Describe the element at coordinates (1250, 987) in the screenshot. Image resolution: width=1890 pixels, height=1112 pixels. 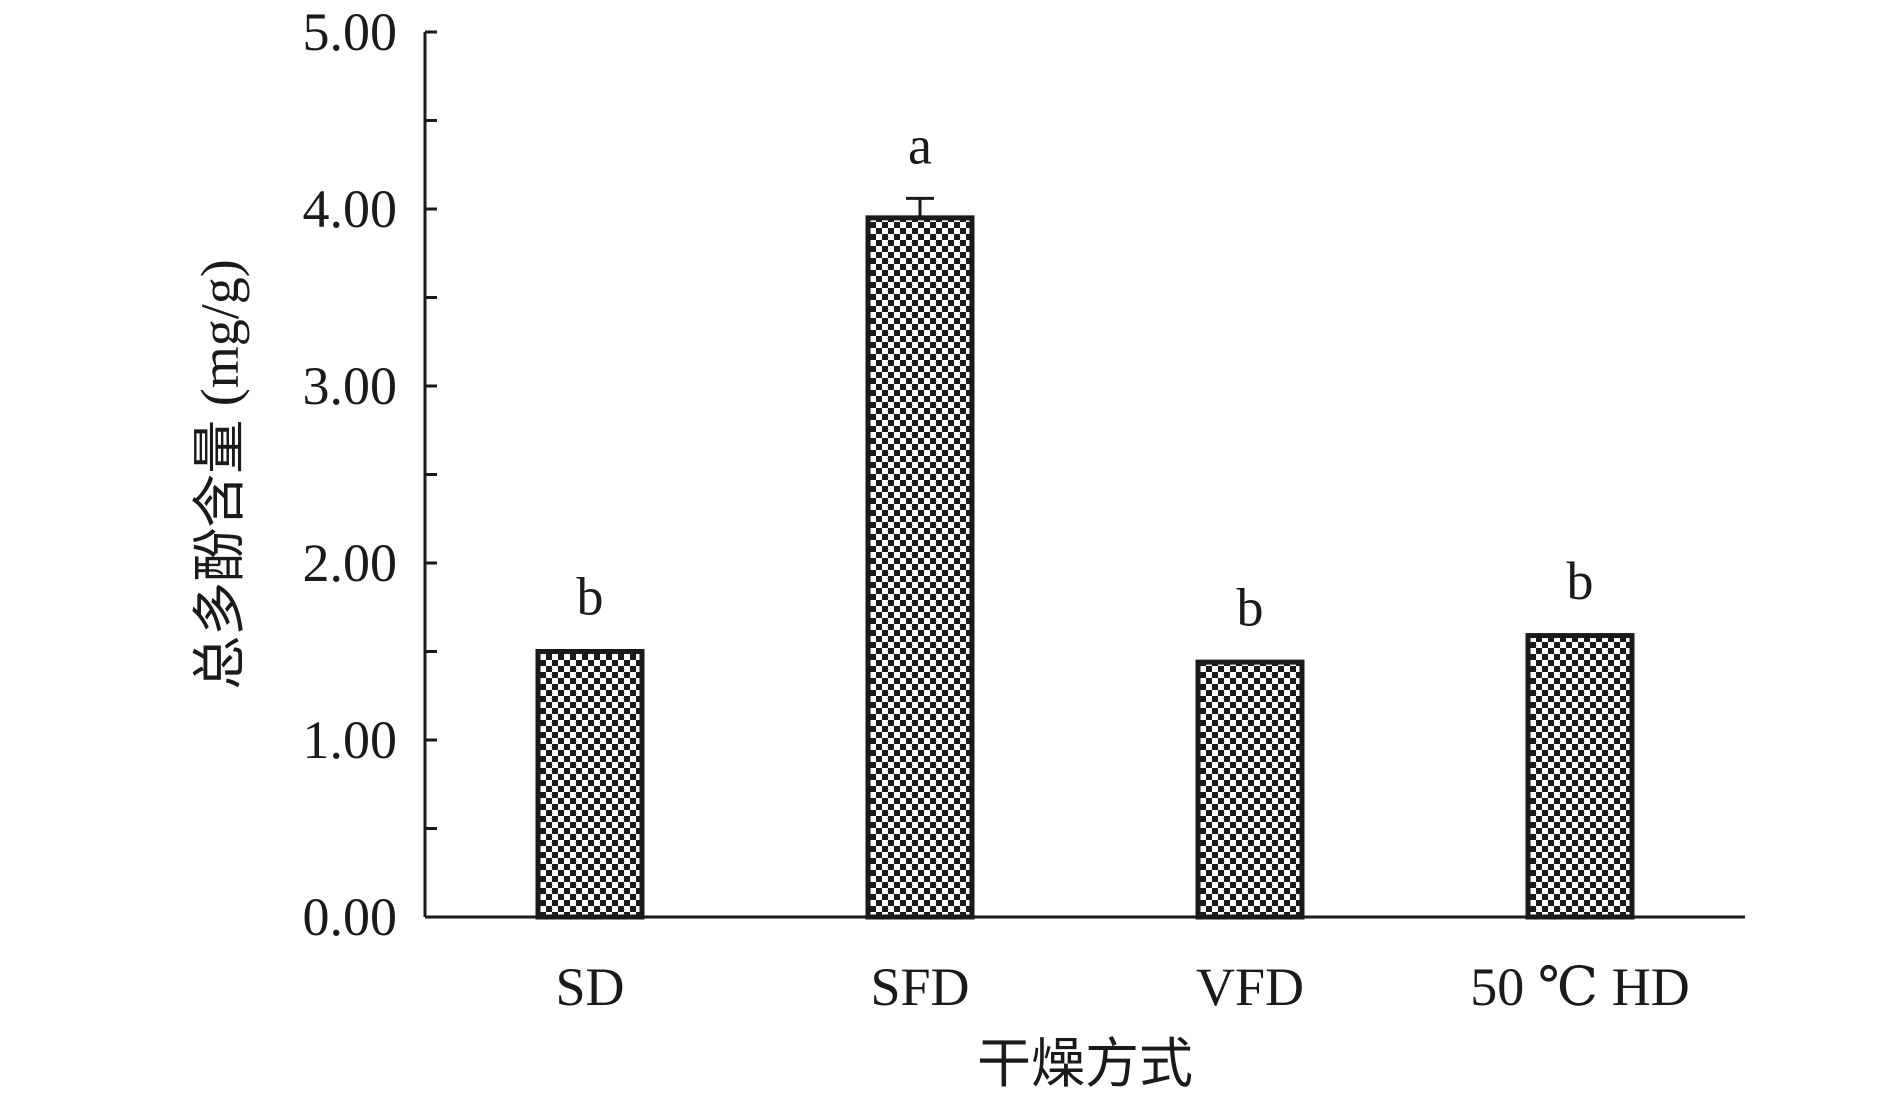
I see `x-category-label: VFD` at that location.